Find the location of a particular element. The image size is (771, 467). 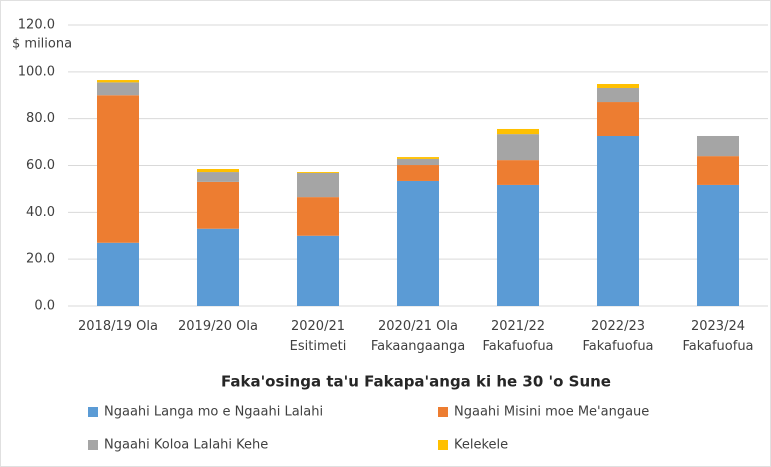

x-tick-label: 2023/24 Fakafuofua is located at coordinates (717, 336).